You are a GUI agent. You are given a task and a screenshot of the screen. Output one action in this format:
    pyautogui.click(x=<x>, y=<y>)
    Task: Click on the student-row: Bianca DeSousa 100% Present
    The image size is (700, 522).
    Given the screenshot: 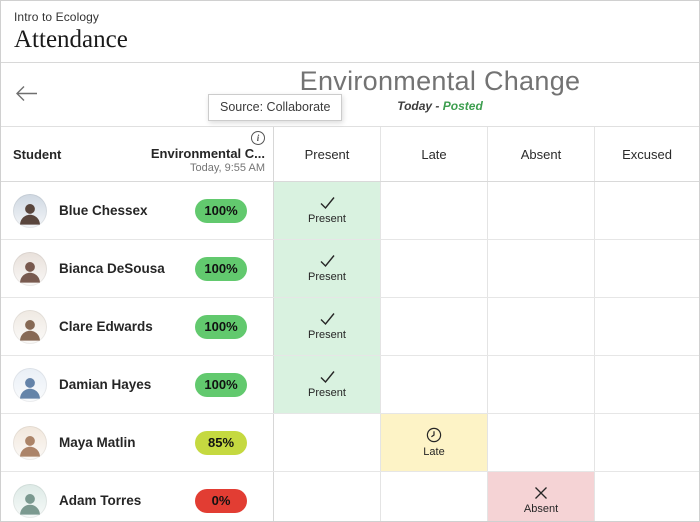 What is the action you would take?
    pyautogui.click(x=350, y=269)
    